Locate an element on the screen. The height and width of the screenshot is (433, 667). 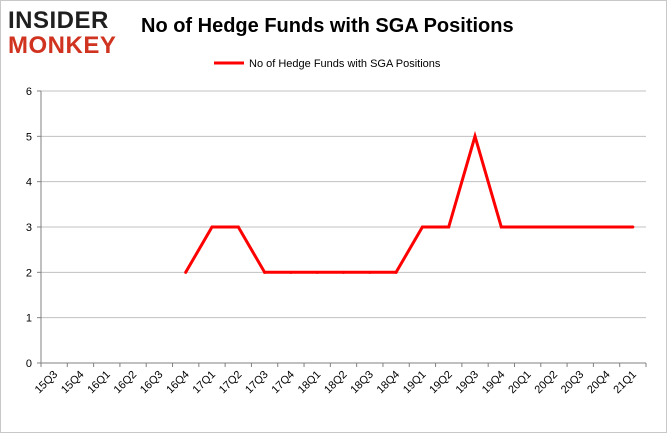
x-tick-label: 19Q3 is located at coordinates (468, 383).